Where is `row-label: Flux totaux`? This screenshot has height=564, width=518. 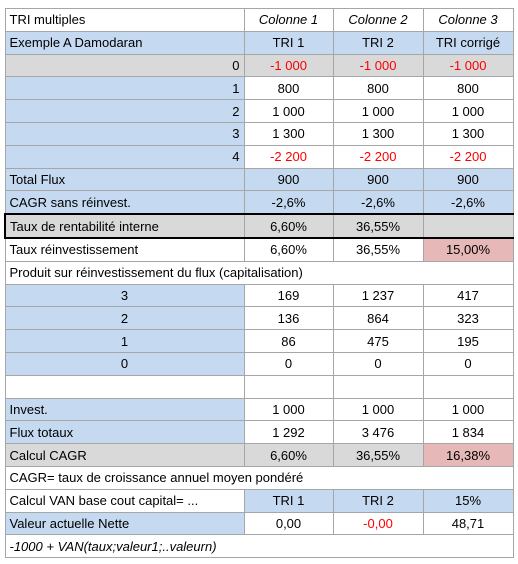 row-label: Flux totaux is located at coordinates (124, 432).